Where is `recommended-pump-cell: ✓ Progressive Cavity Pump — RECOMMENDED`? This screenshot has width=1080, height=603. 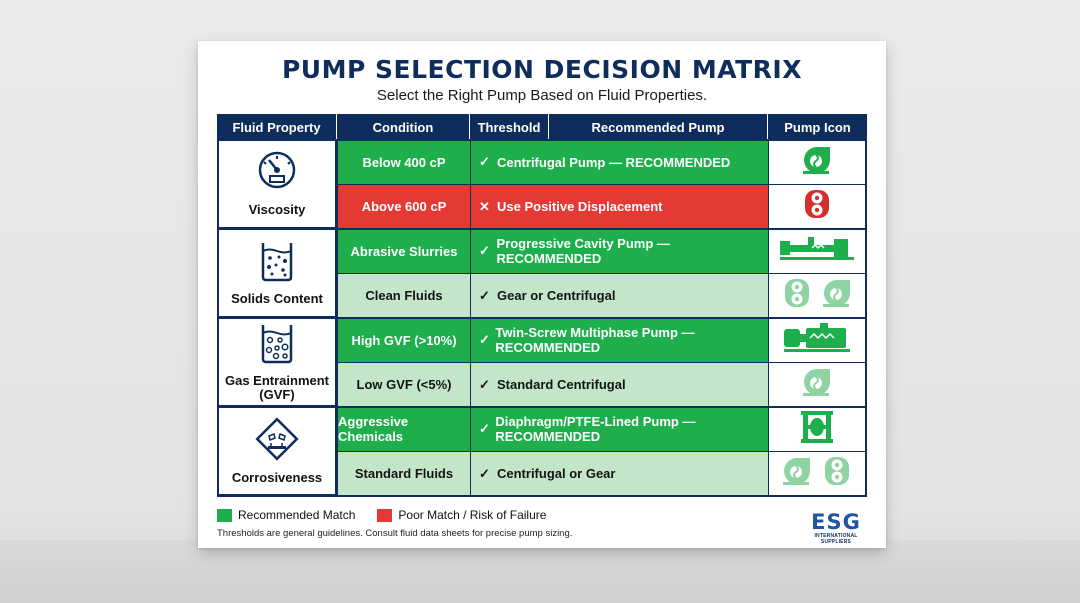 recommended-pump-cell: ✓ Progressive Cavity Pump — RECOMMENDED is located at coordinates (619, 251).